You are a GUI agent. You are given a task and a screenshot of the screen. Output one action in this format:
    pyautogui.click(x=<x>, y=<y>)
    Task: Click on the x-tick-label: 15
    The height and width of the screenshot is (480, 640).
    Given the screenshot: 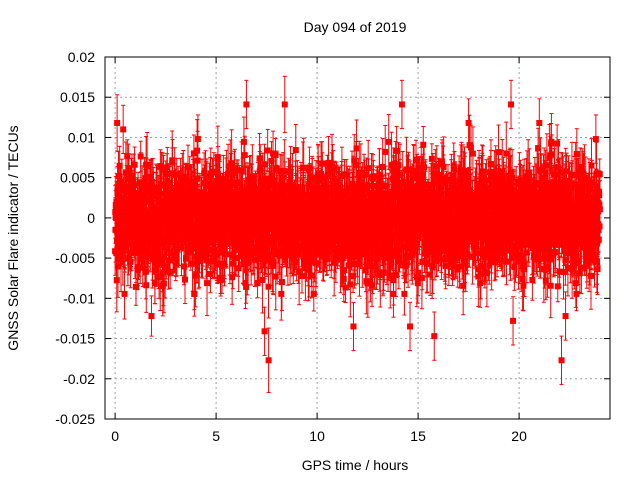 What is the action you would take?
    pyautogui.click(x=418, y=436)
    